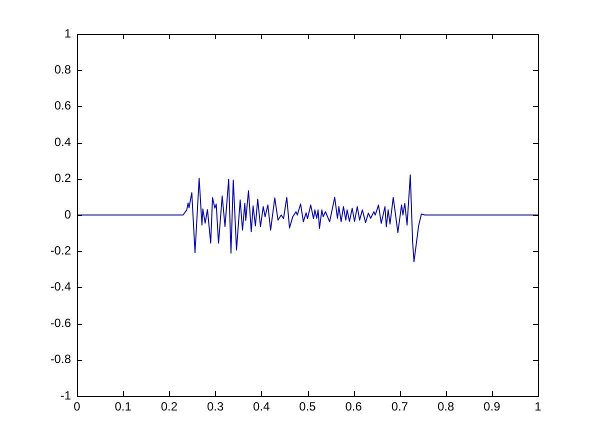 The height and width of the screenshot is (428, 594). I want to click on y-tick-label: -0.4, so click(61, 287).